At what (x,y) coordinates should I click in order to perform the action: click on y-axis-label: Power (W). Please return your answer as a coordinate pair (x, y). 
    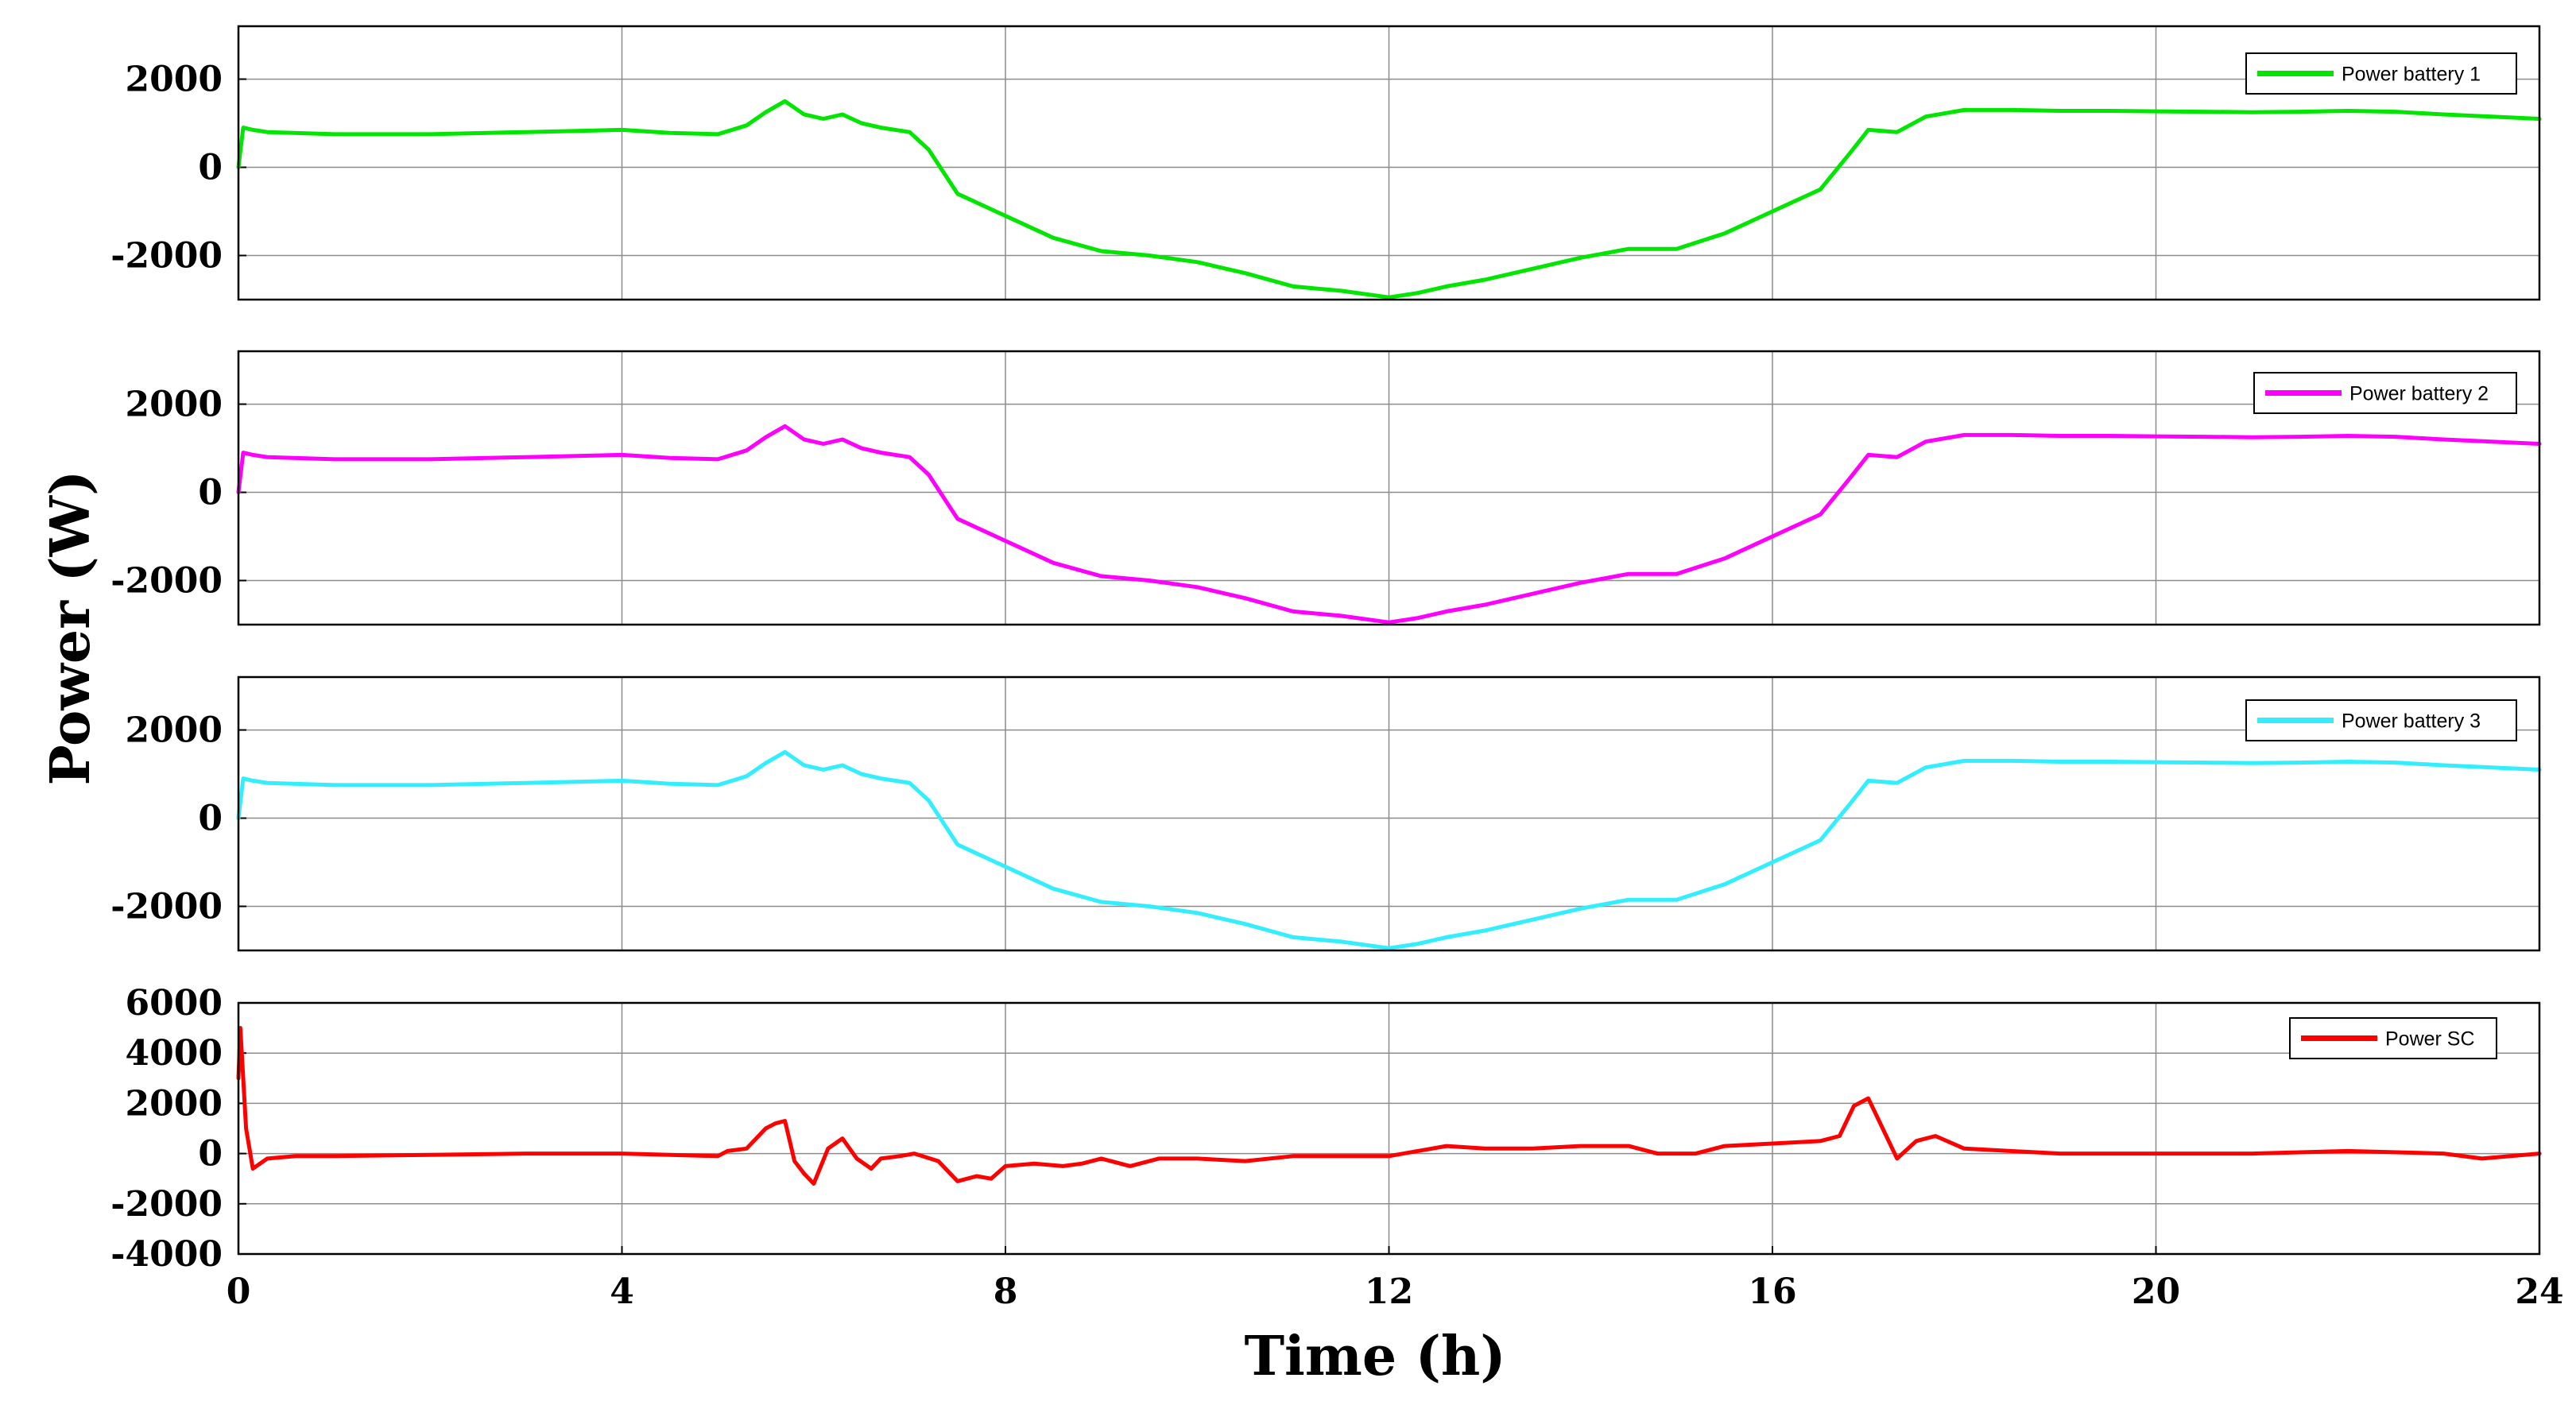
    Looking at the image, I should click on (71, 628).